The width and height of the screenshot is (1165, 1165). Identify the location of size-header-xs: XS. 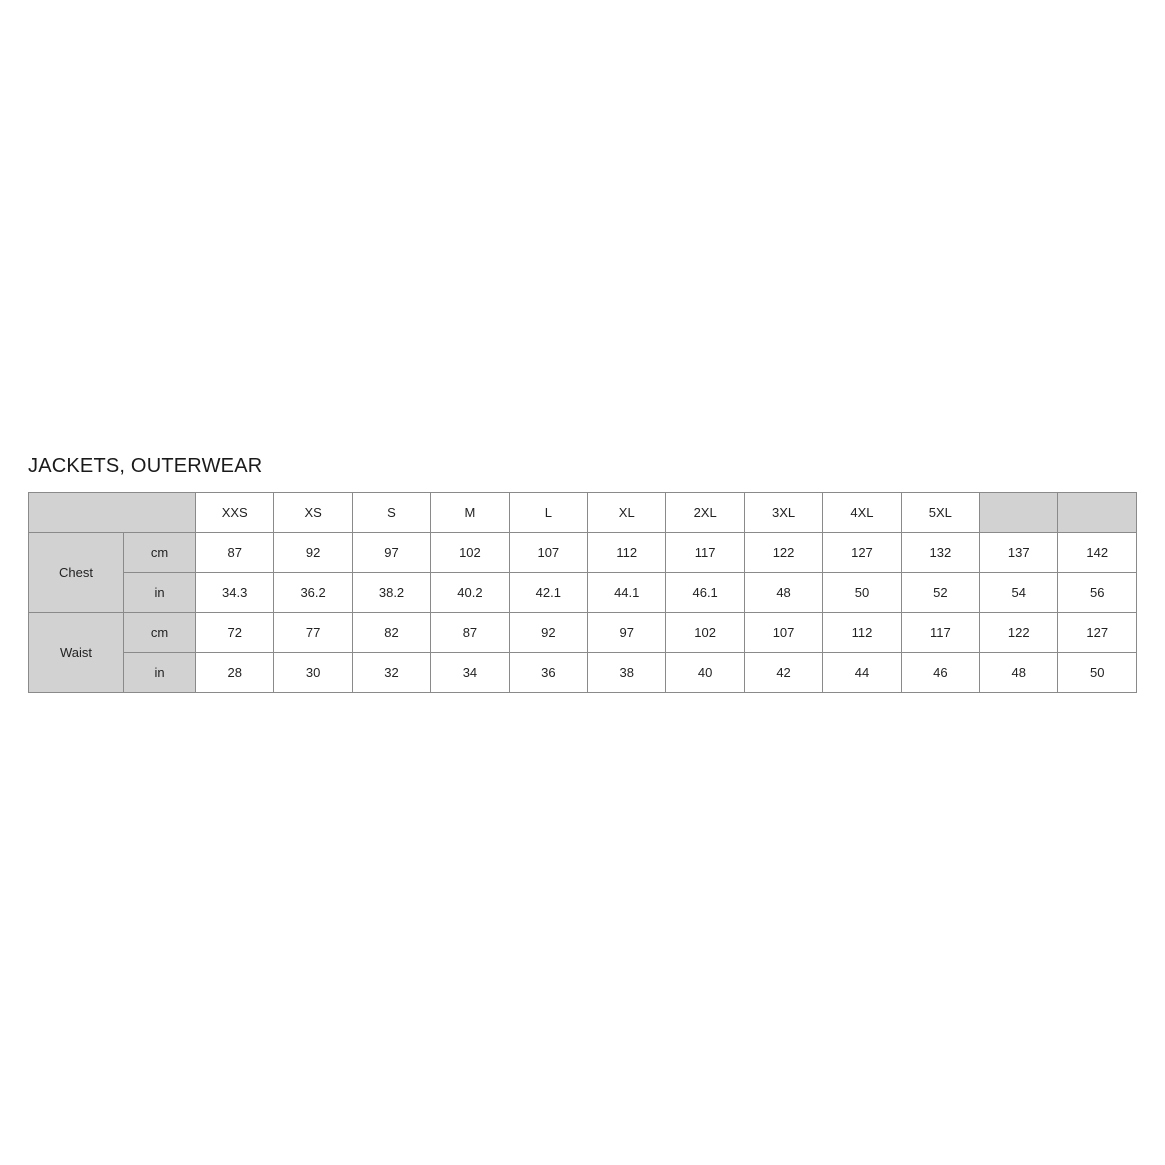
(313, 512).